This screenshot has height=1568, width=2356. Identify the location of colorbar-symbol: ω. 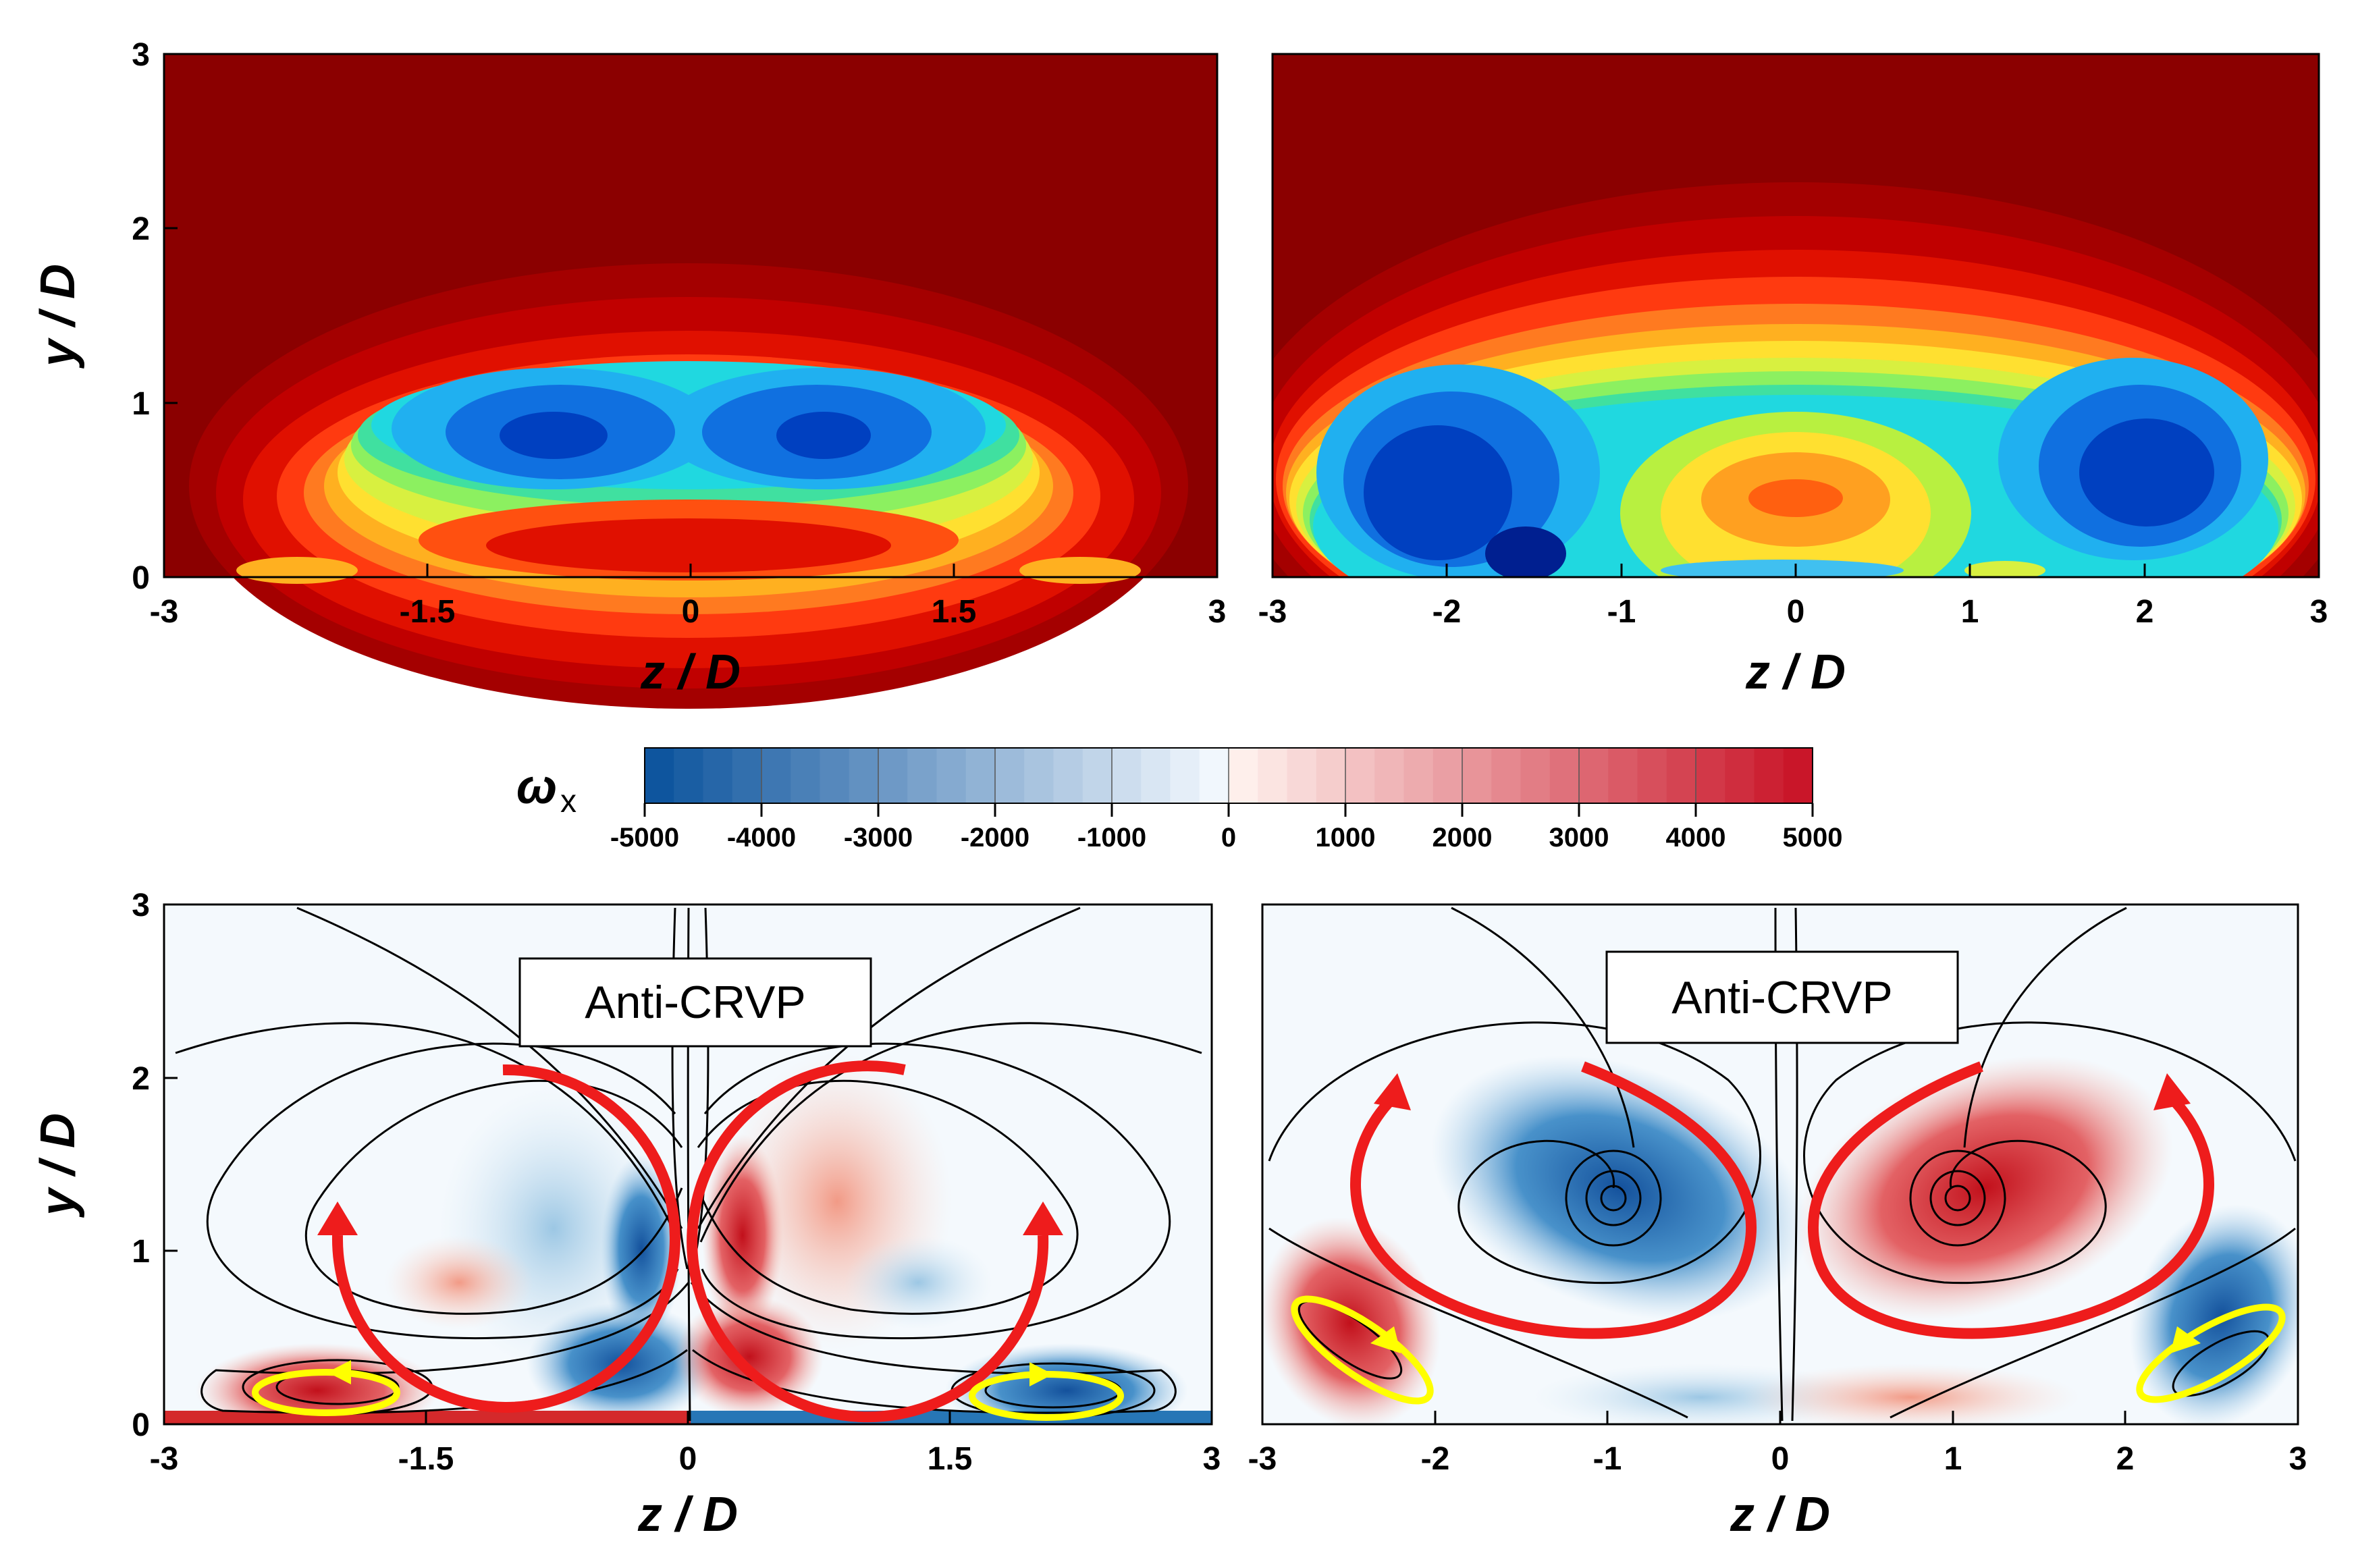
(536, 787).